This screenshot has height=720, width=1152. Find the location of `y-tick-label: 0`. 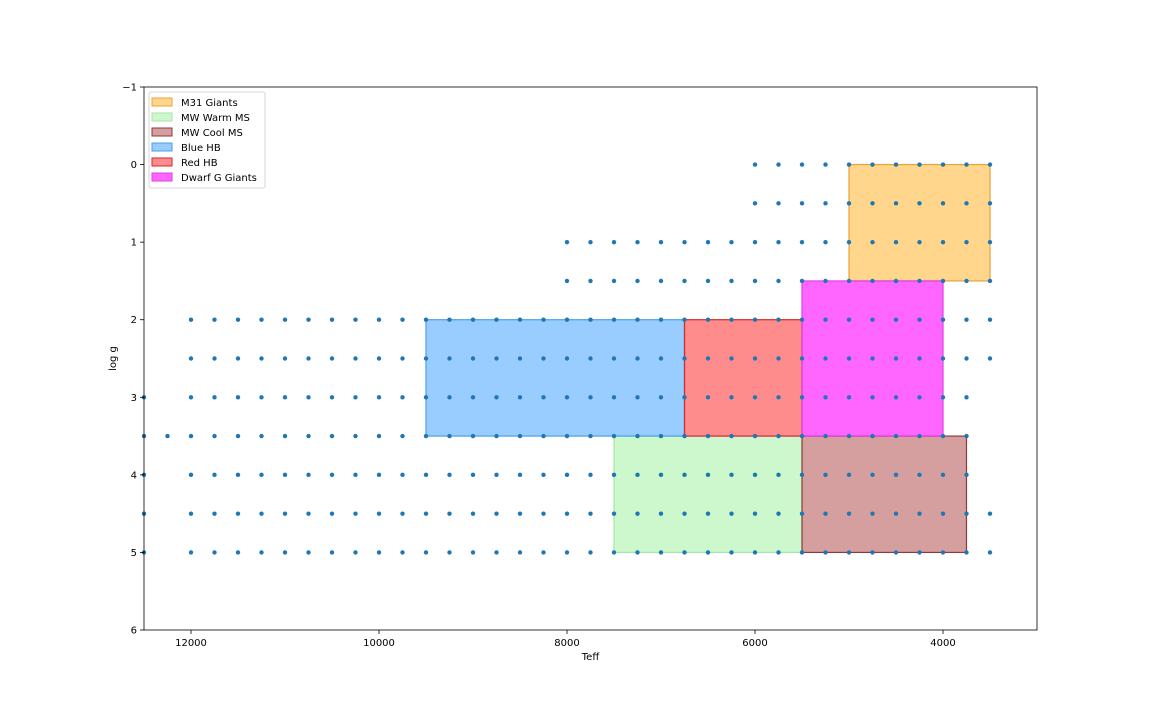

y-tick-label: 0 is located at coordinates (134, 165).